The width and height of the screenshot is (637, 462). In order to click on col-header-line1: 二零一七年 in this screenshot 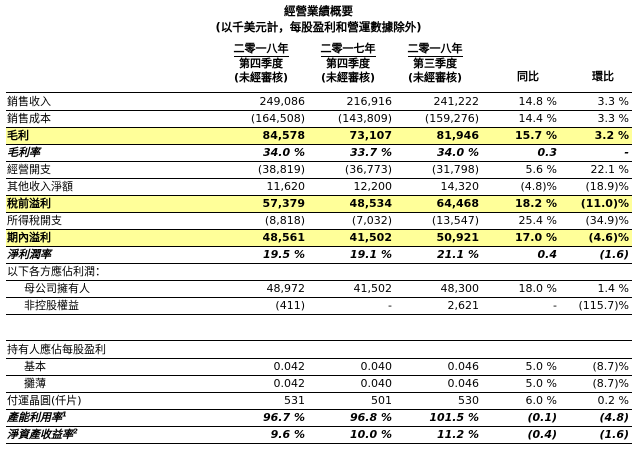, I will do `click(348, 49)`.